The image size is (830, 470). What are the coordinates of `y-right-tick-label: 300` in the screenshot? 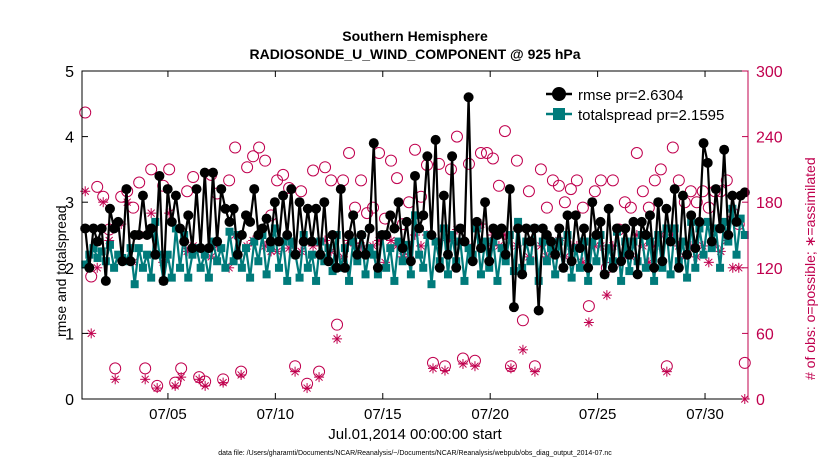 It's located at (769, 72).